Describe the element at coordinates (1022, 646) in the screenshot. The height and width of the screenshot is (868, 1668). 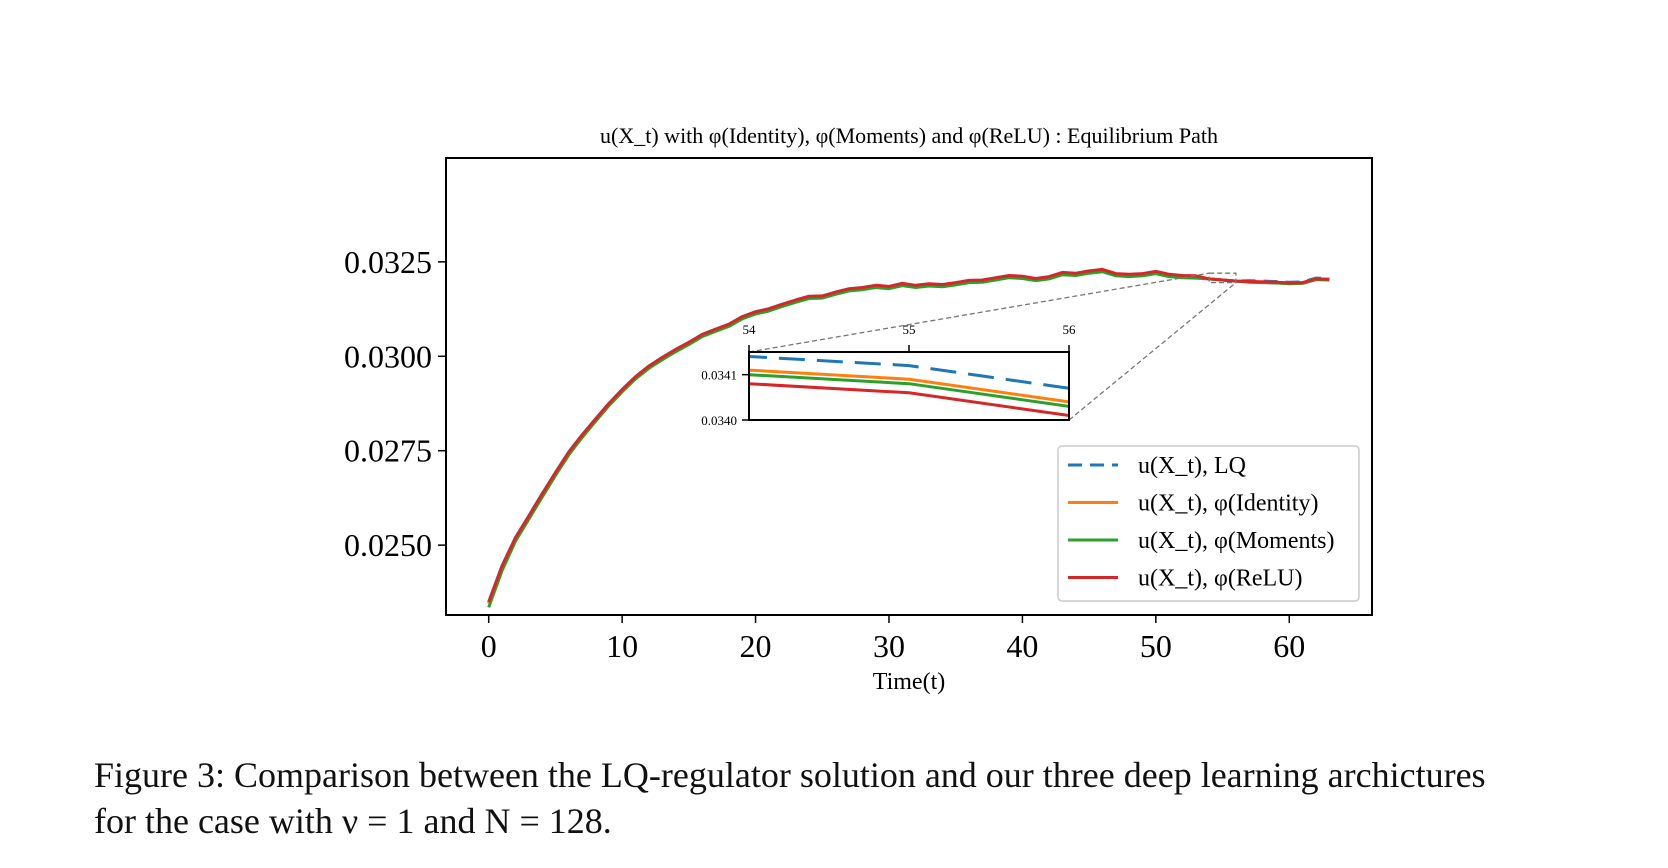
I see `x-tick-label: 40` at that location.